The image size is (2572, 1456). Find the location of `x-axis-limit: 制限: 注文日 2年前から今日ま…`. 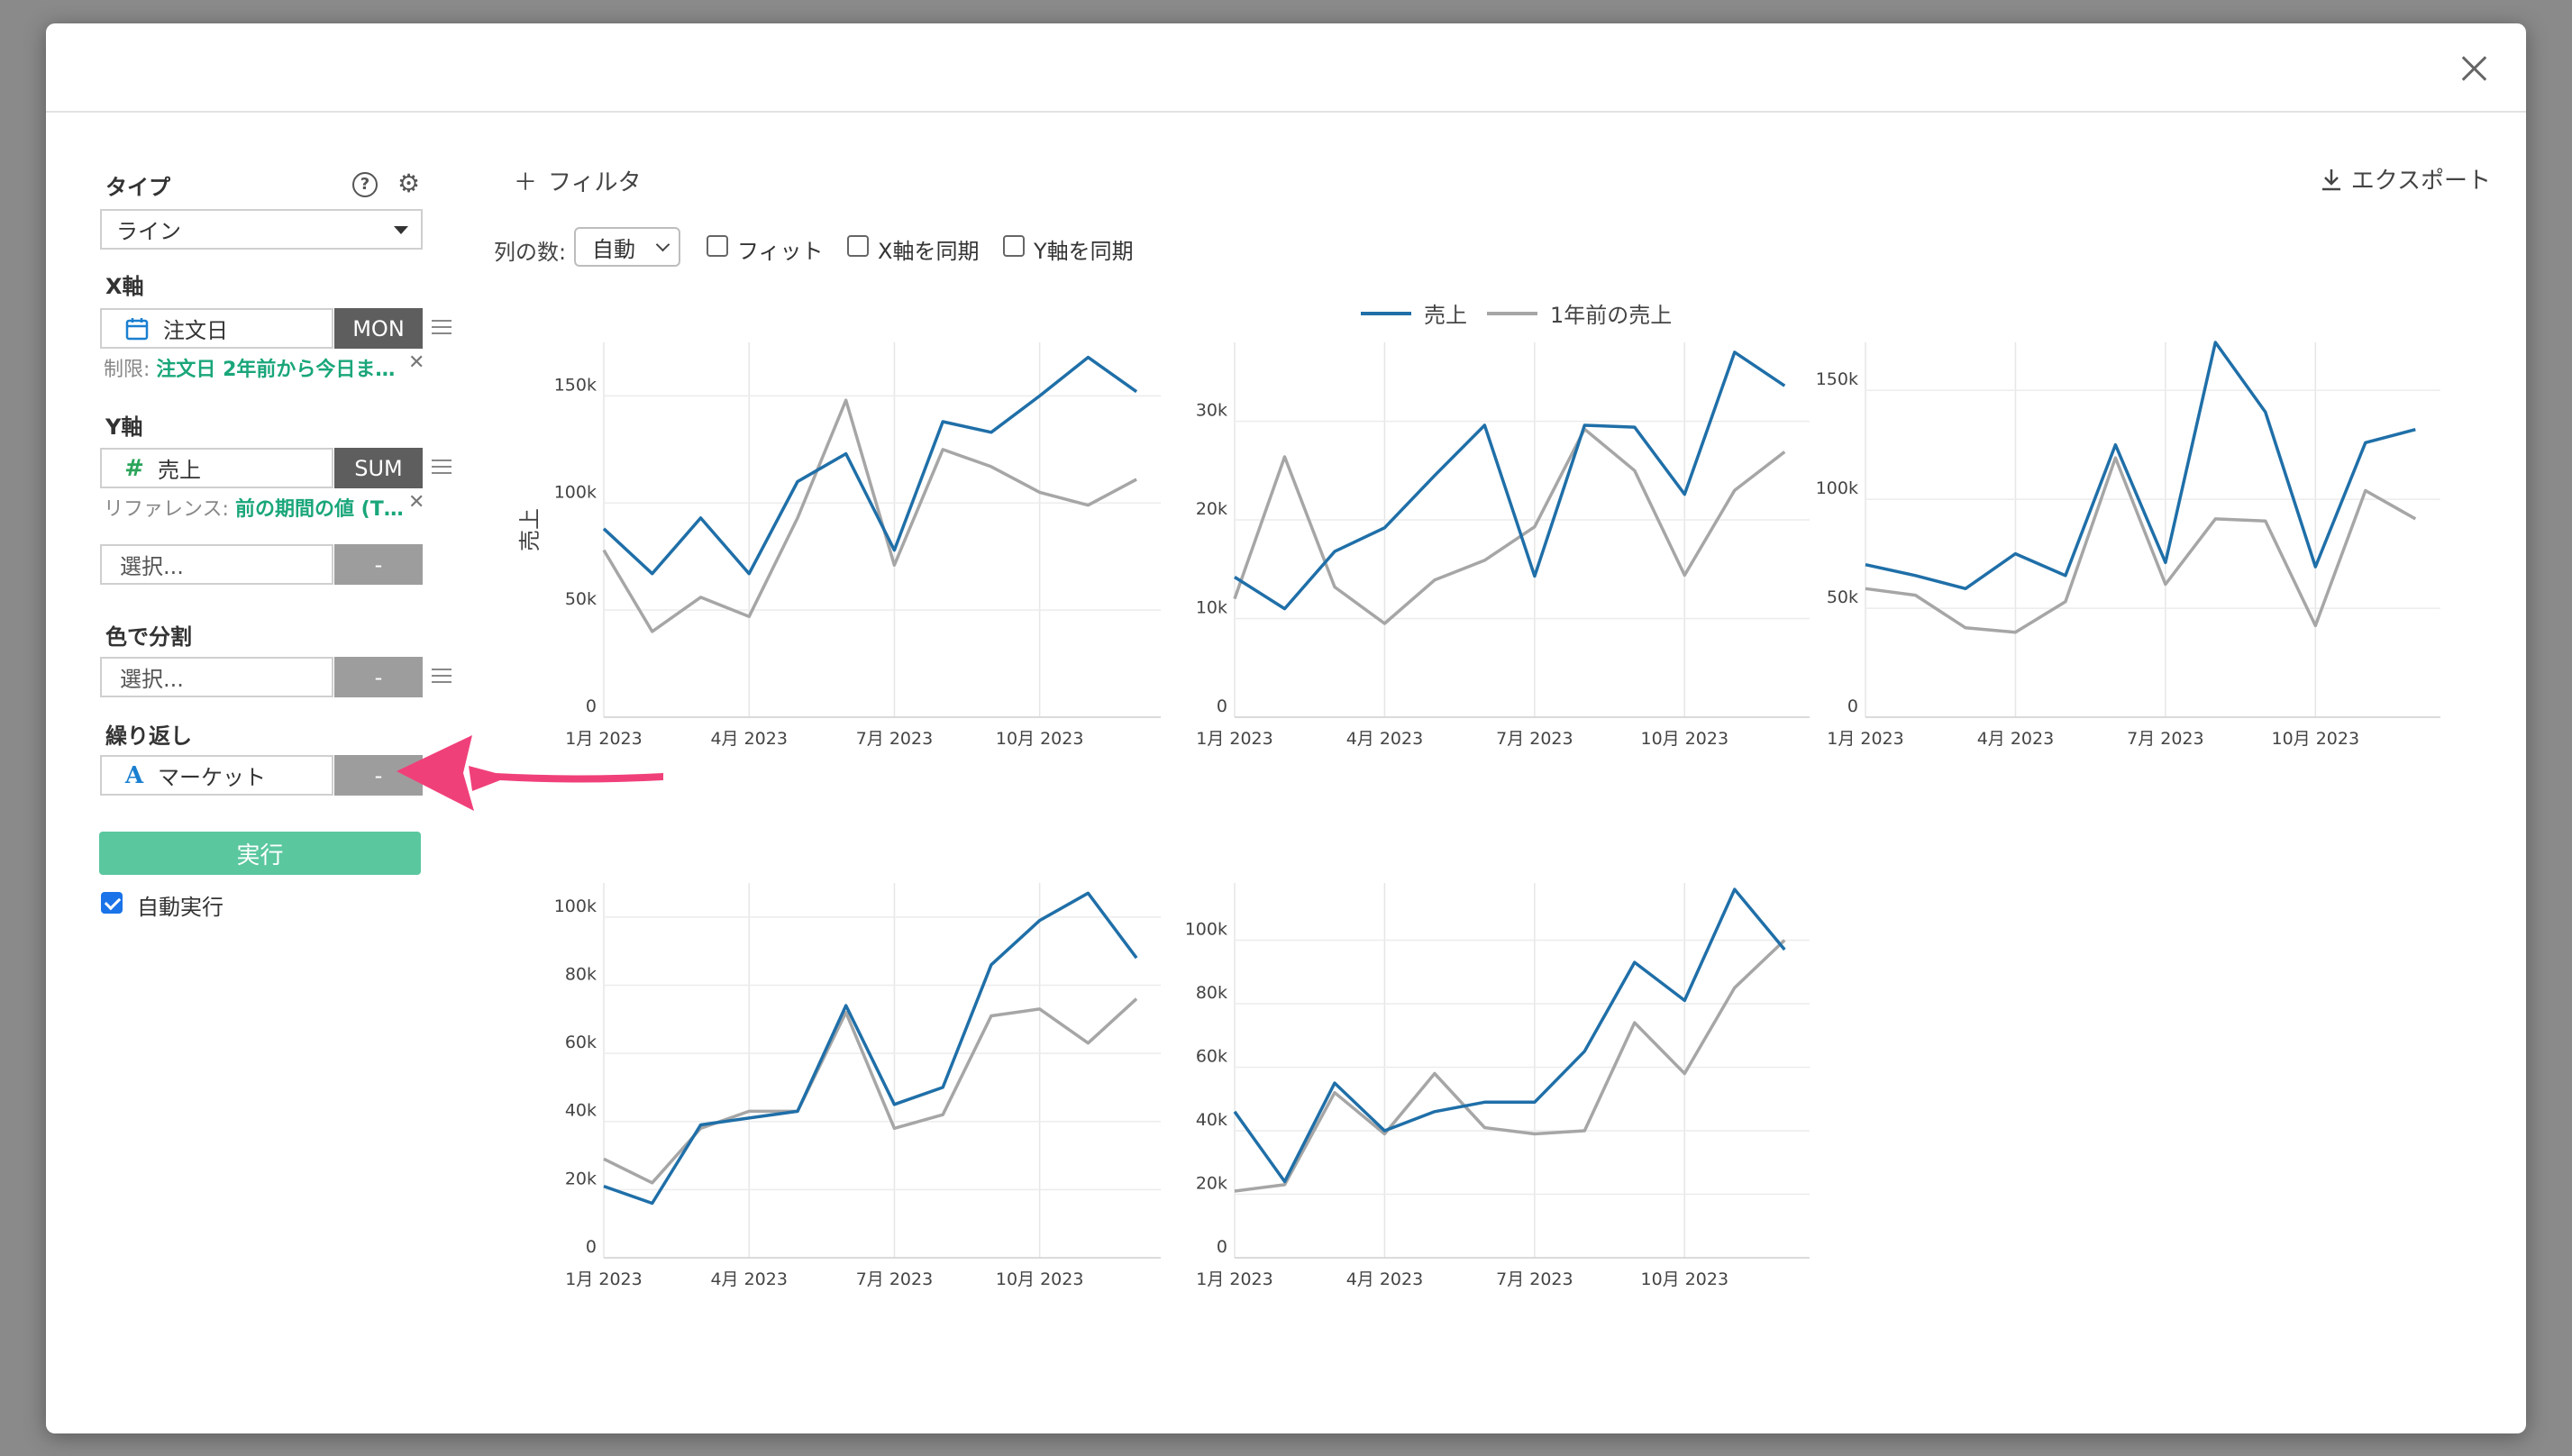

x-axis-limit: 制限: 注文日 2年前から今日ま… is located at coordinates (249, 368).